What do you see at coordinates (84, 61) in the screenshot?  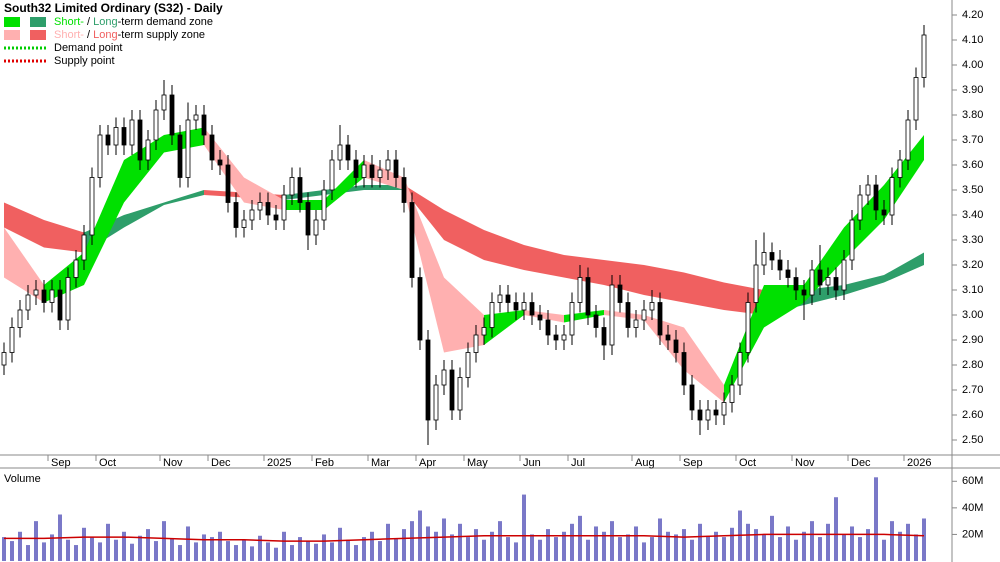 I see `legend-part: Supply point` at bounding box center [84, 61].